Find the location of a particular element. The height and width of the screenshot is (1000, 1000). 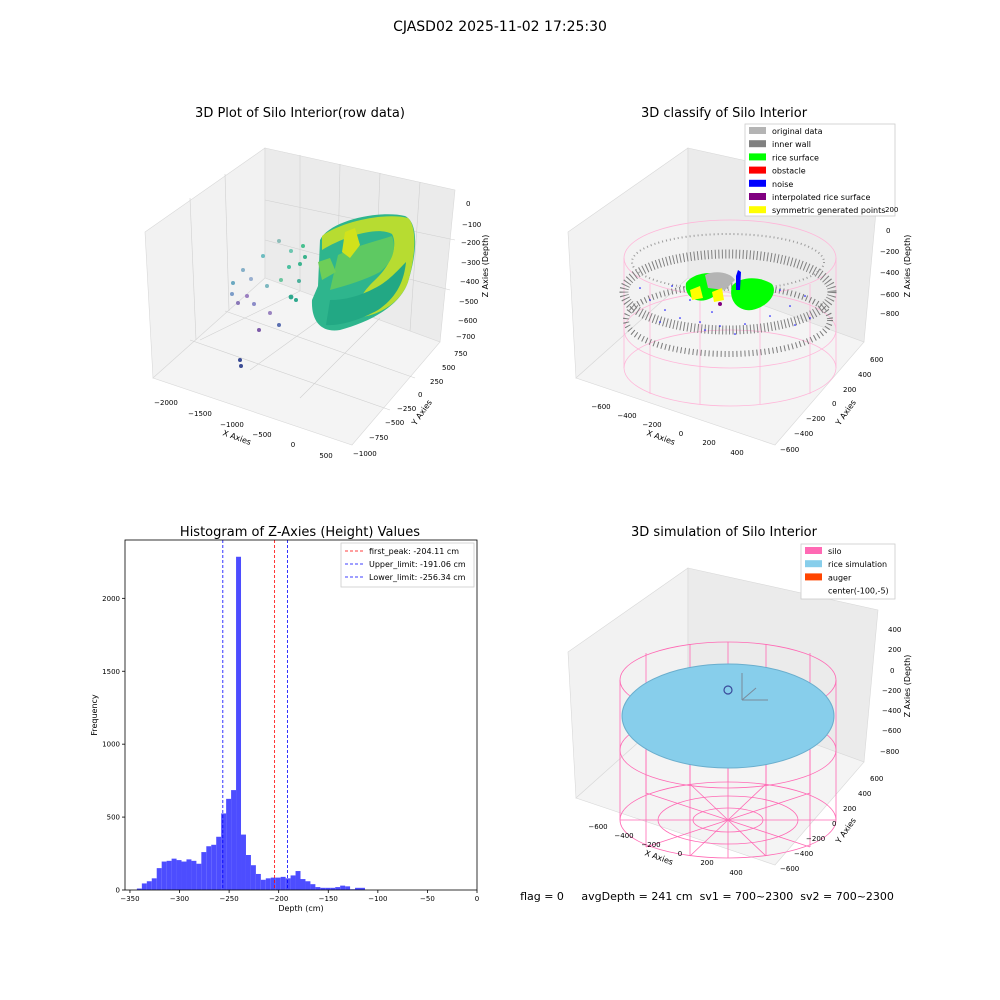

classify-ytick: −200 is located at coordinates (815, 419).